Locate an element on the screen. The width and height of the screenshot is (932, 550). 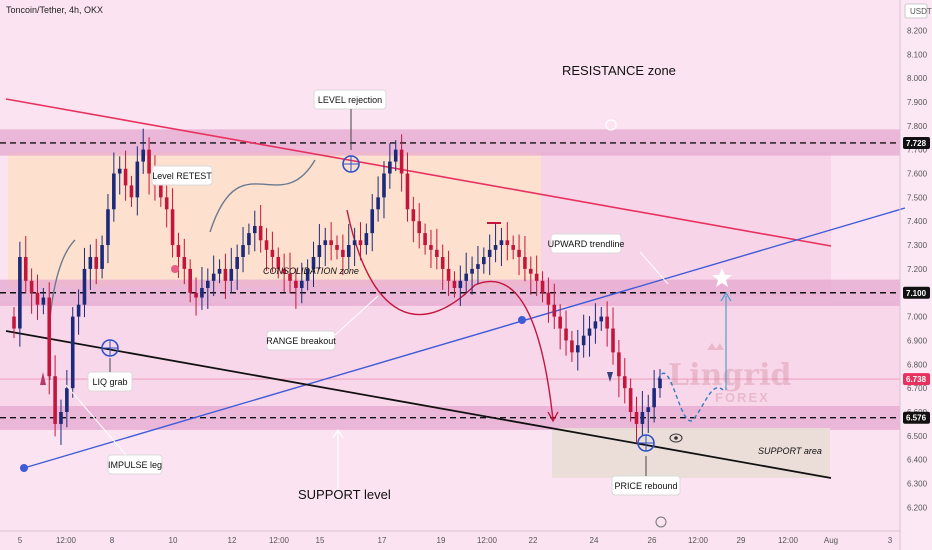
price-tick-label: 6.900 is located at coordinates (917, 340).